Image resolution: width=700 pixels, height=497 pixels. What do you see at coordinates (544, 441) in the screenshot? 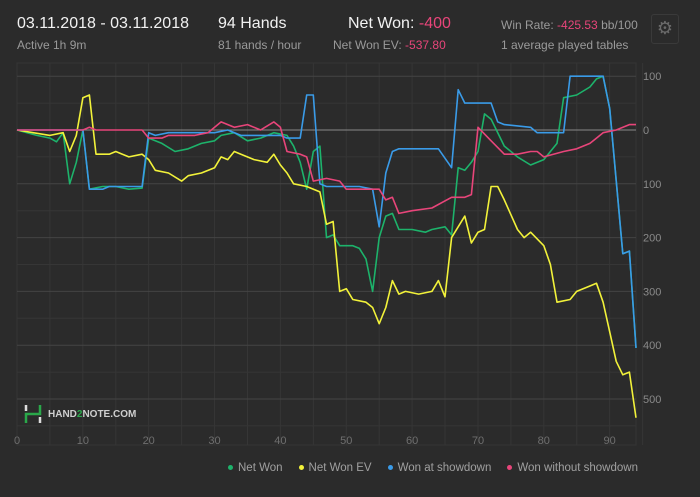
I see `x-tick-label: 80` at bounding box center [544, 441].